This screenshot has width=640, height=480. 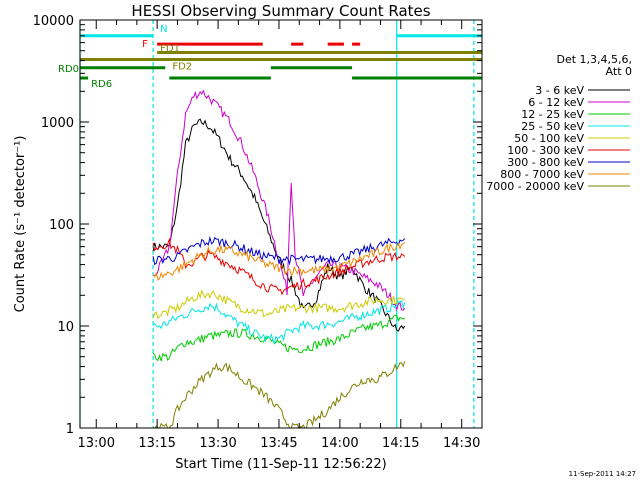 What do you see at coordinates (535, 186) in the screenshot?
I see `legend-label: 7000 - 20000 keV` at bounding box center [535, 186].